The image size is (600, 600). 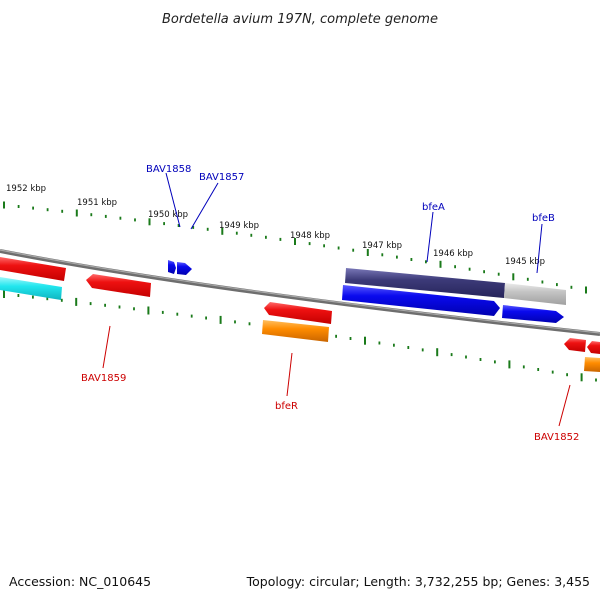 What do you see at coordinates (564, 405) in the screenshot?
I see `leader-bav1852` at bounding box center [564, 405].